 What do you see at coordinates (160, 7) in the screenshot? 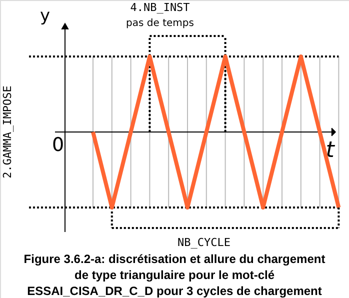
I see `text: 4.NB_INST` at bounding box center [160, 7].